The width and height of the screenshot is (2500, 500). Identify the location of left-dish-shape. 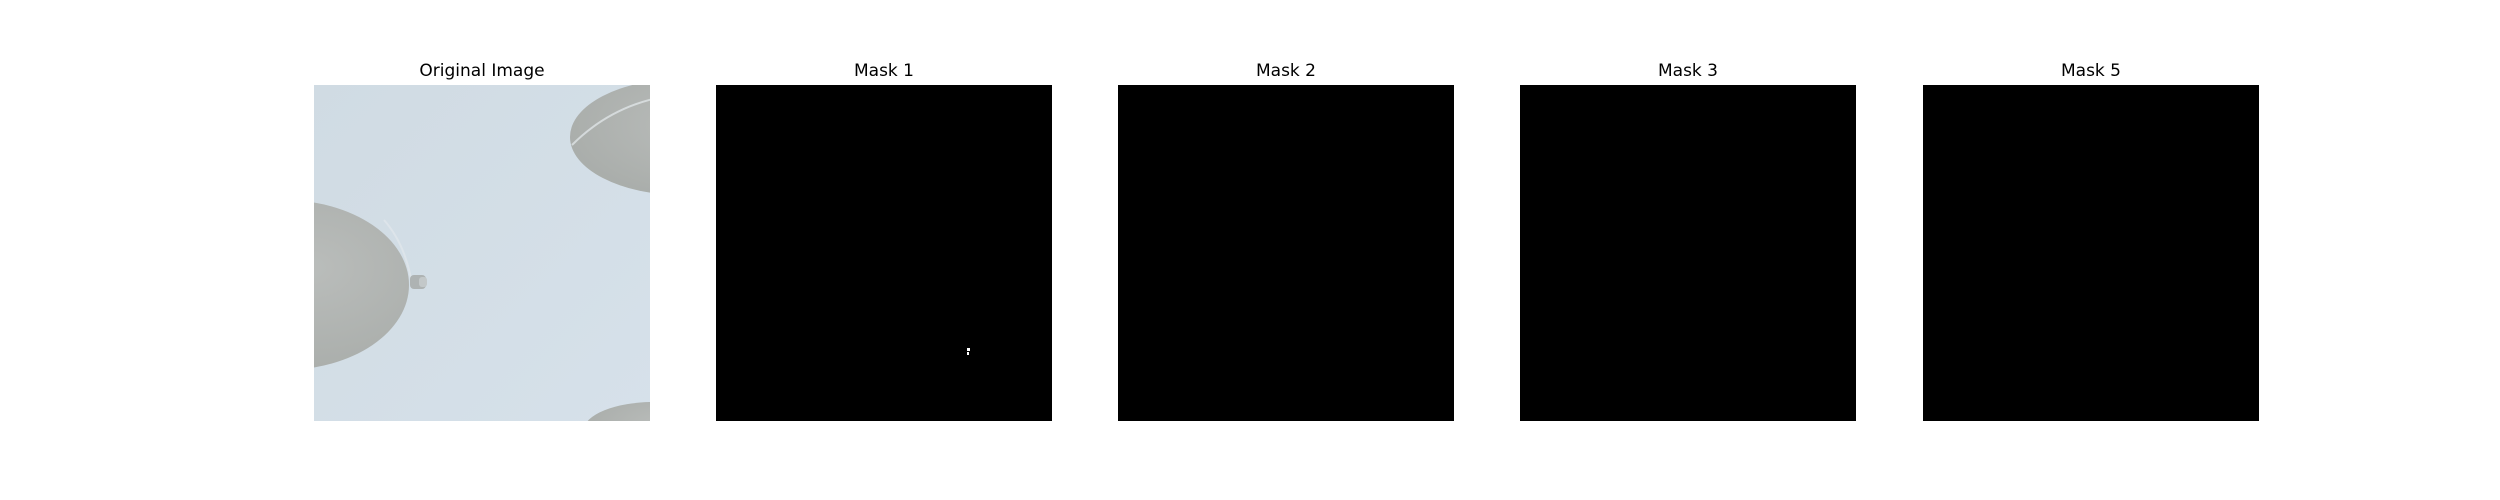
(361, 285).